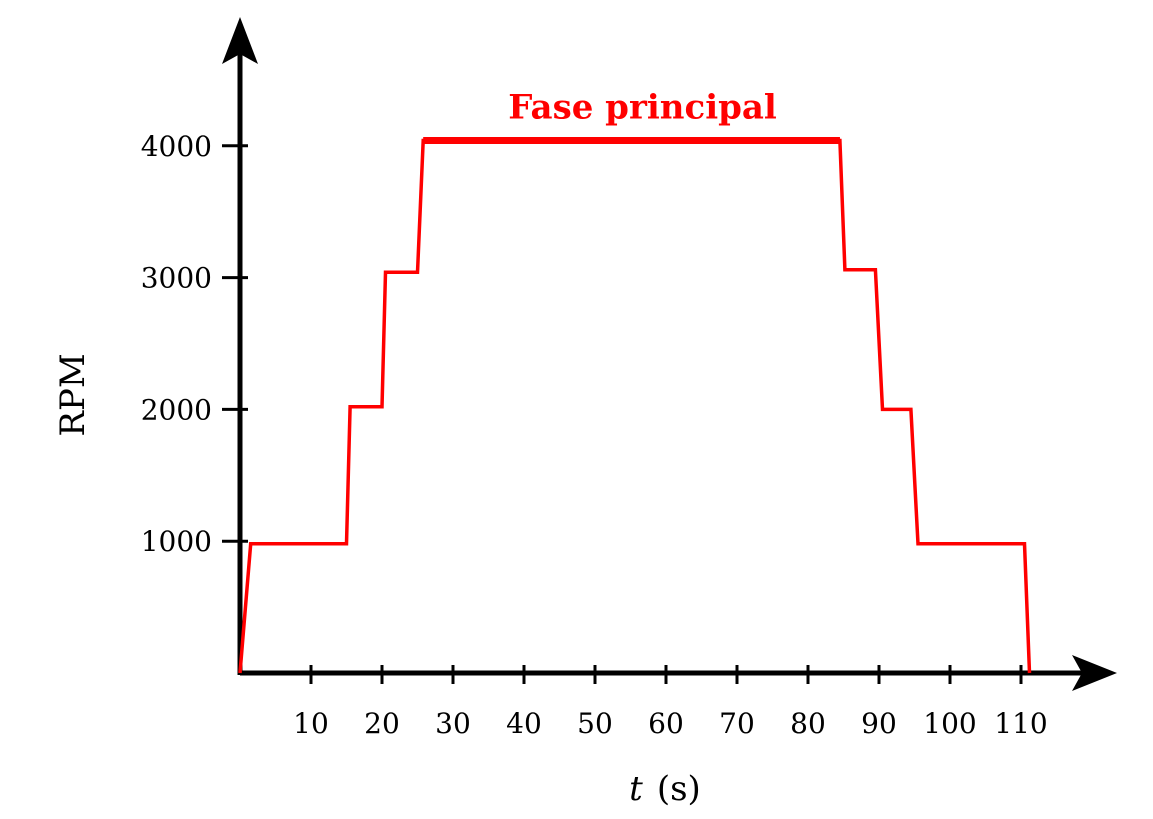 The image size is (1153, 819). I want to click on x-tick-label: 70, so click(737, 723).